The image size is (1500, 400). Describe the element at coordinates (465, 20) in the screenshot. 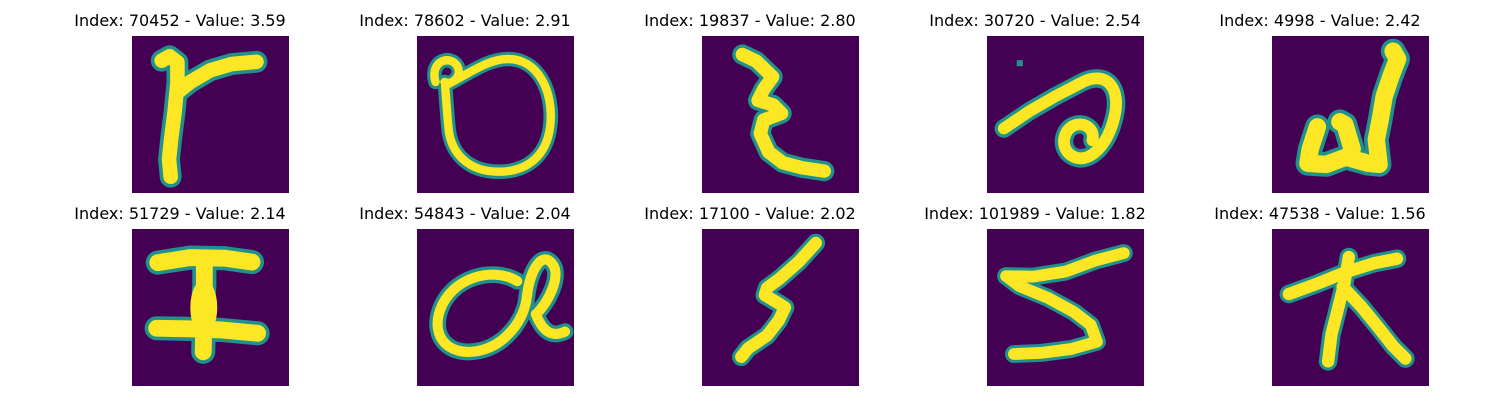

I see `panel-title: Index: 78602 - Value: 2.91` at that location.